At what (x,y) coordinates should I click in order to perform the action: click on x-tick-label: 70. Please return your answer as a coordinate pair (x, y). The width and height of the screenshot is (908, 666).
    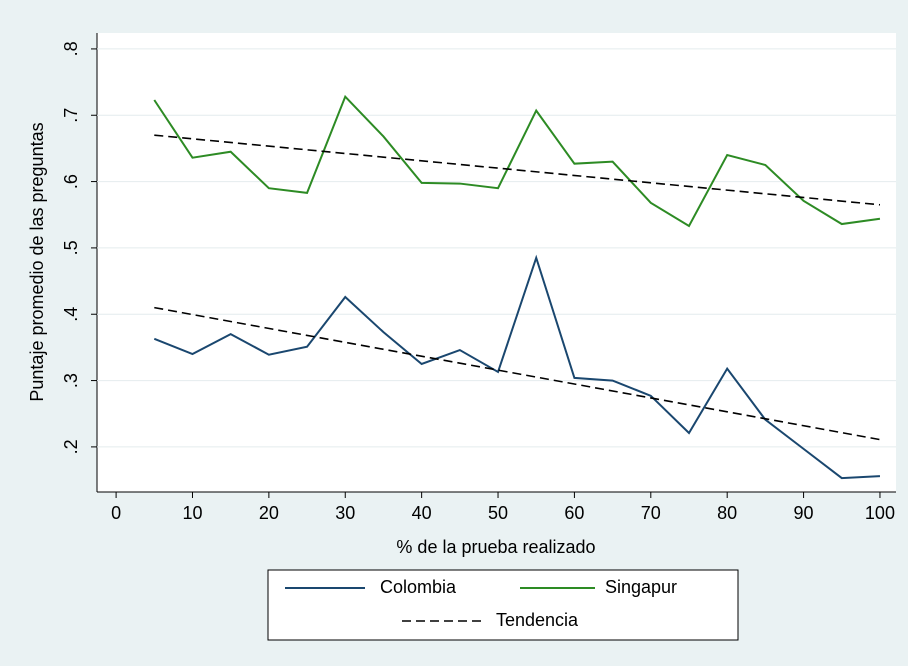
    Looking at the image, I should click on (651, 513).